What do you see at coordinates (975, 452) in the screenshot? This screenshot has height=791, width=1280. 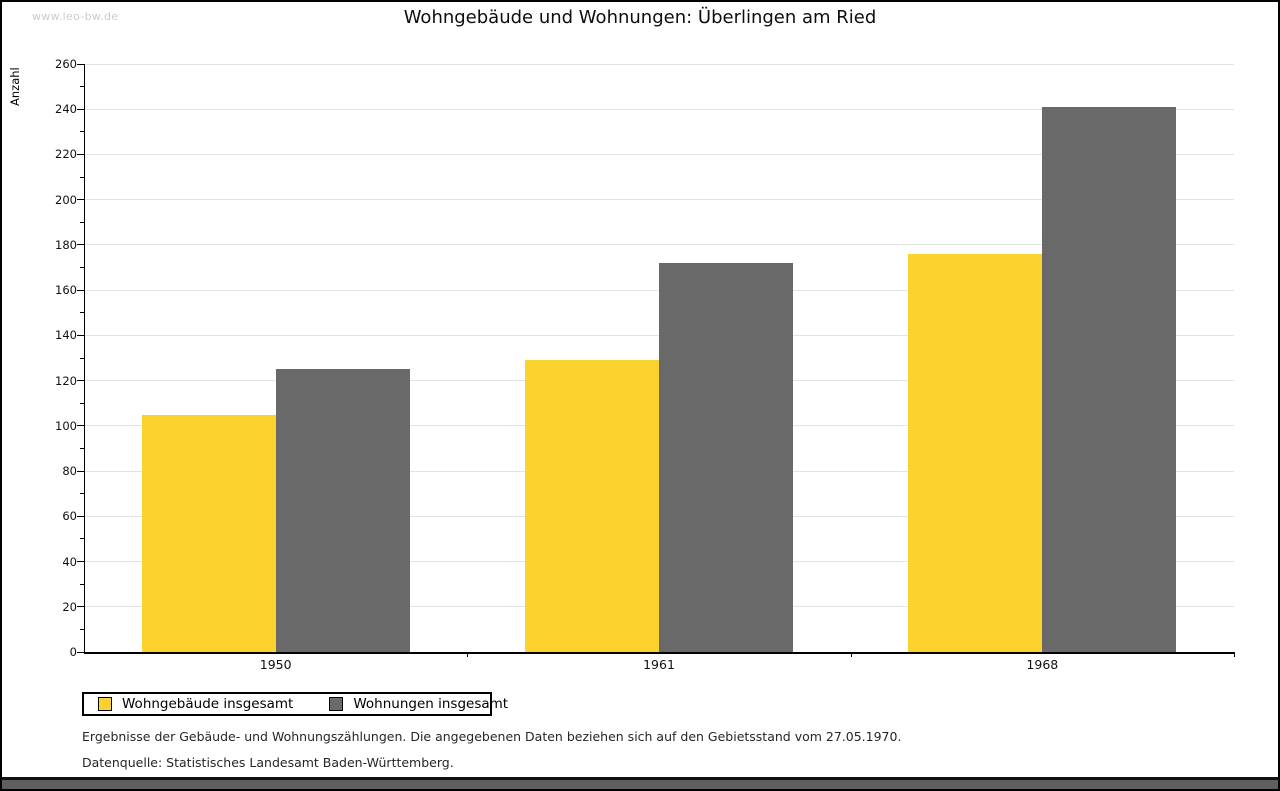 I see `bar-1968-wohngebaeude` at bounding box center [975, 452].